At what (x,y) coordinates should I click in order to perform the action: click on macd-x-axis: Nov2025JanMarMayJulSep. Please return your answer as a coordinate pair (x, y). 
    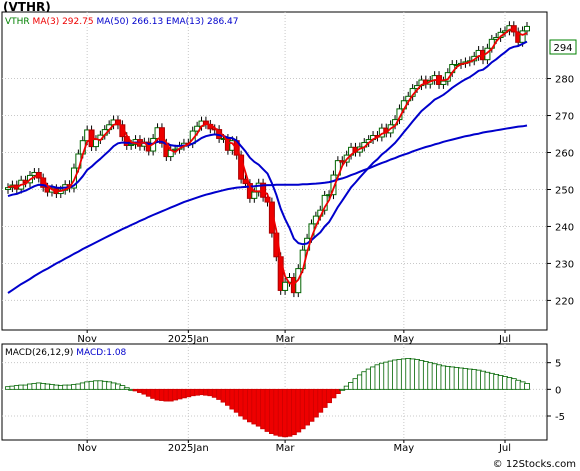
    Looking at the image, I should click on (294, 447).